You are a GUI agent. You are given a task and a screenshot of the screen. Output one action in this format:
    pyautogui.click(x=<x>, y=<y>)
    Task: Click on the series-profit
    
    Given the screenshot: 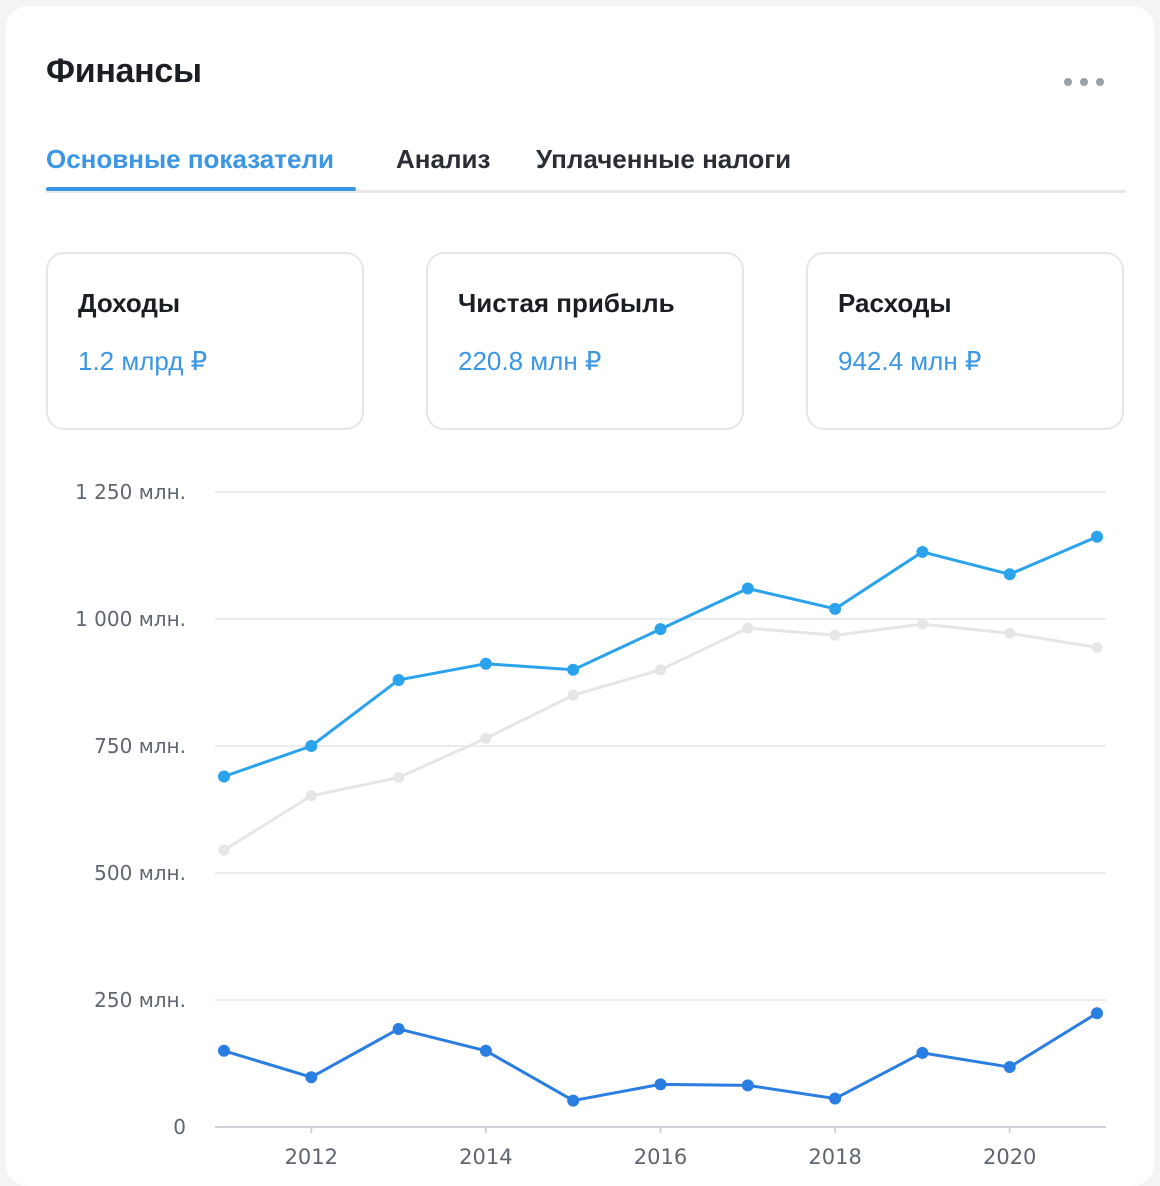 What is the action you would take?
    pyautogui.click(x=660, y=1057)
    